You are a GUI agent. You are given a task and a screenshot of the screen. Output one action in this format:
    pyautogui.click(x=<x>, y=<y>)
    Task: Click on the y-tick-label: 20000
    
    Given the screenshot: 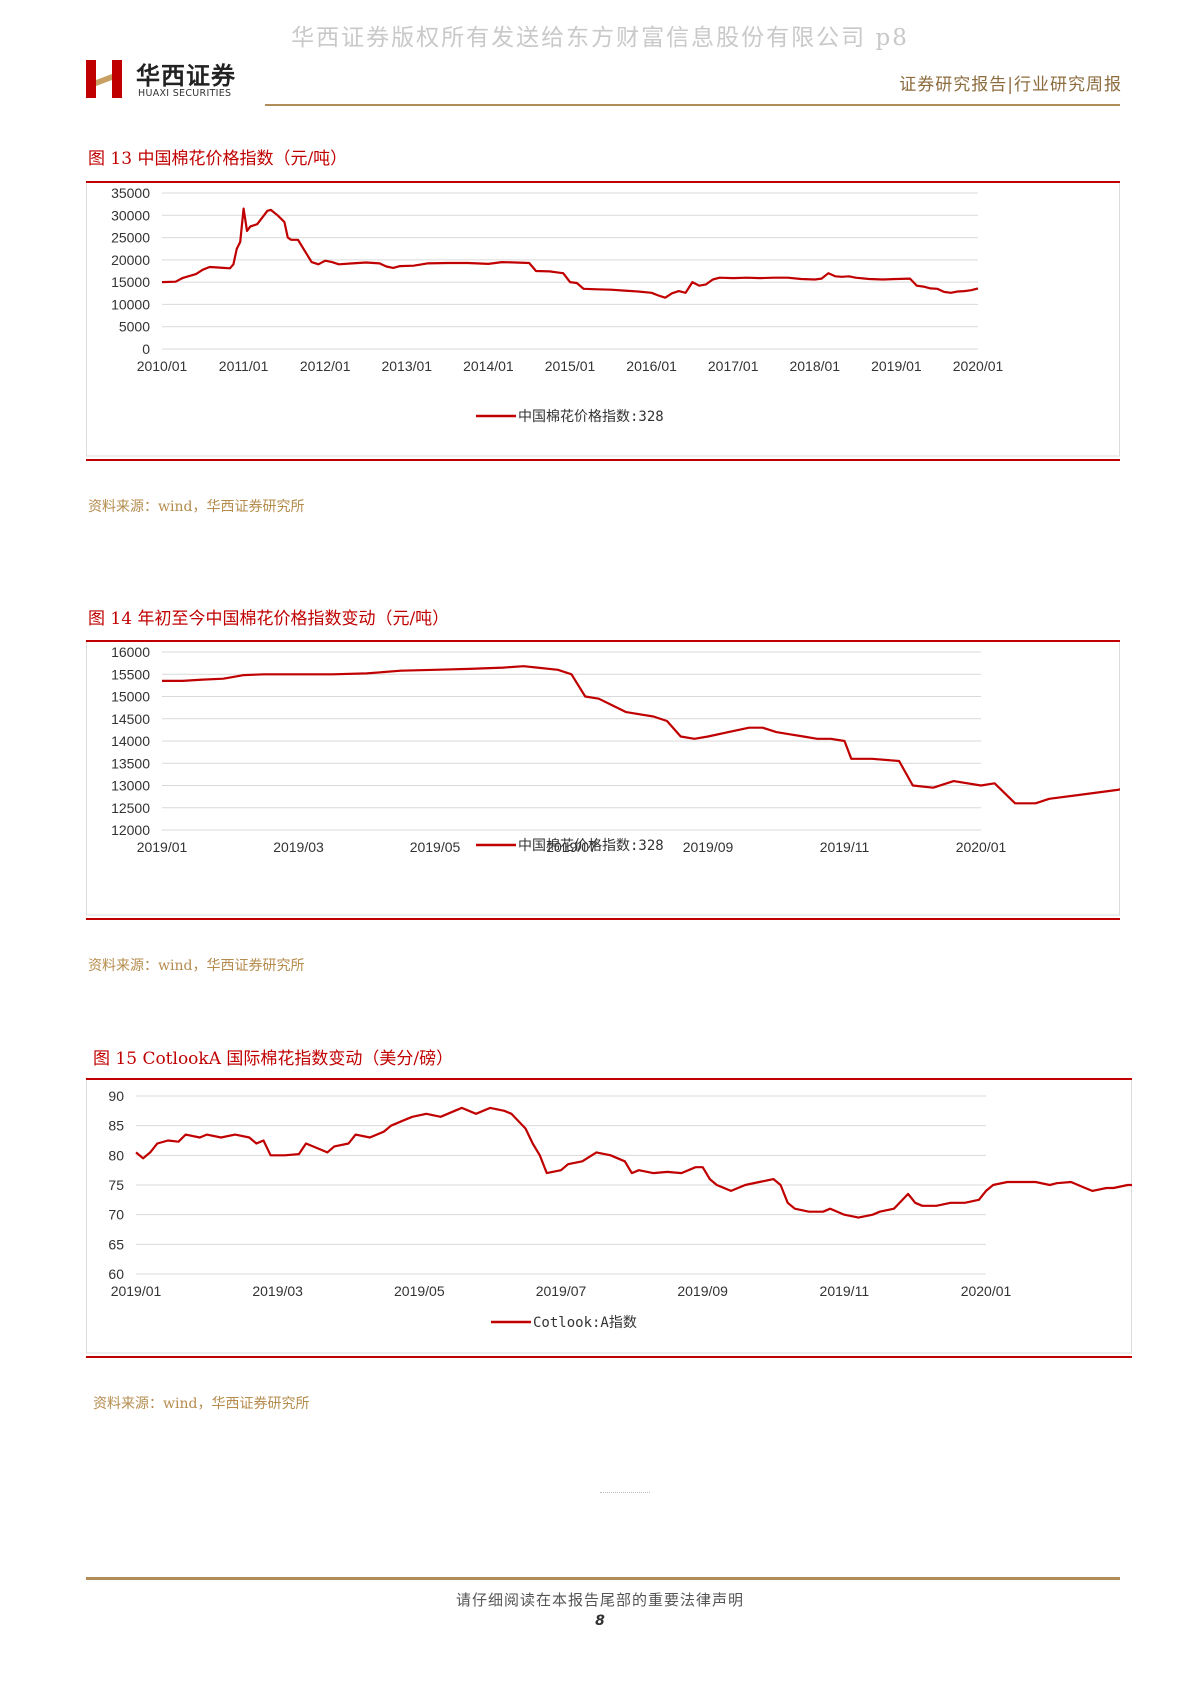 What is the action you would take?
    pyautogui.click(x=130, y=260)
    